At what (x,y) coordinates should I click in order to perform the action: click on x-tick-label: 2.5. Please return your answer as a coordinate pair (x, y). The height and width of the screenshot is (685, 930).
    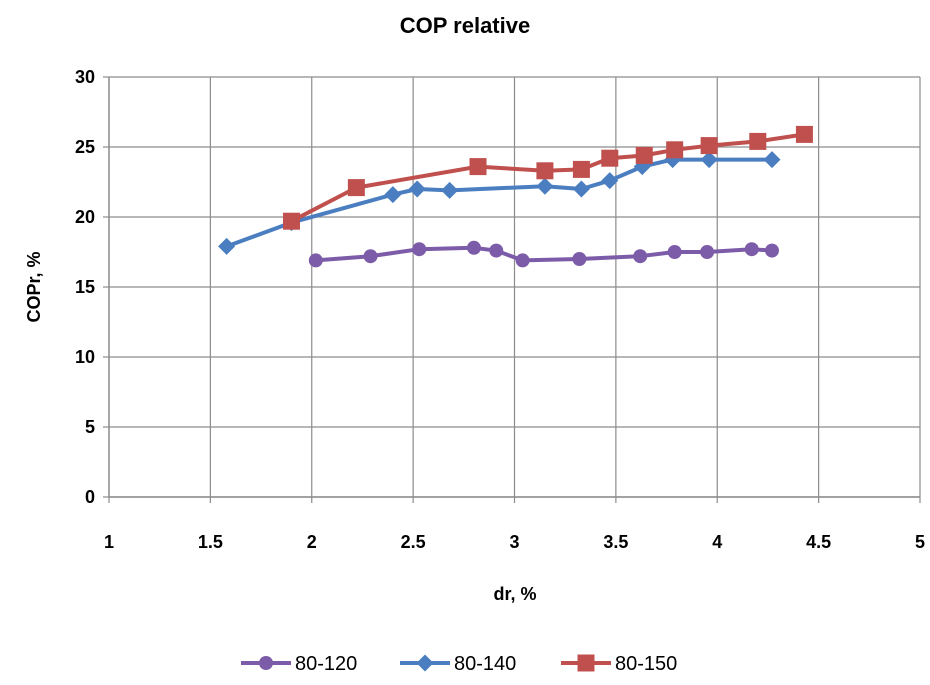
    Looking at the image, I should click on (413, 542).